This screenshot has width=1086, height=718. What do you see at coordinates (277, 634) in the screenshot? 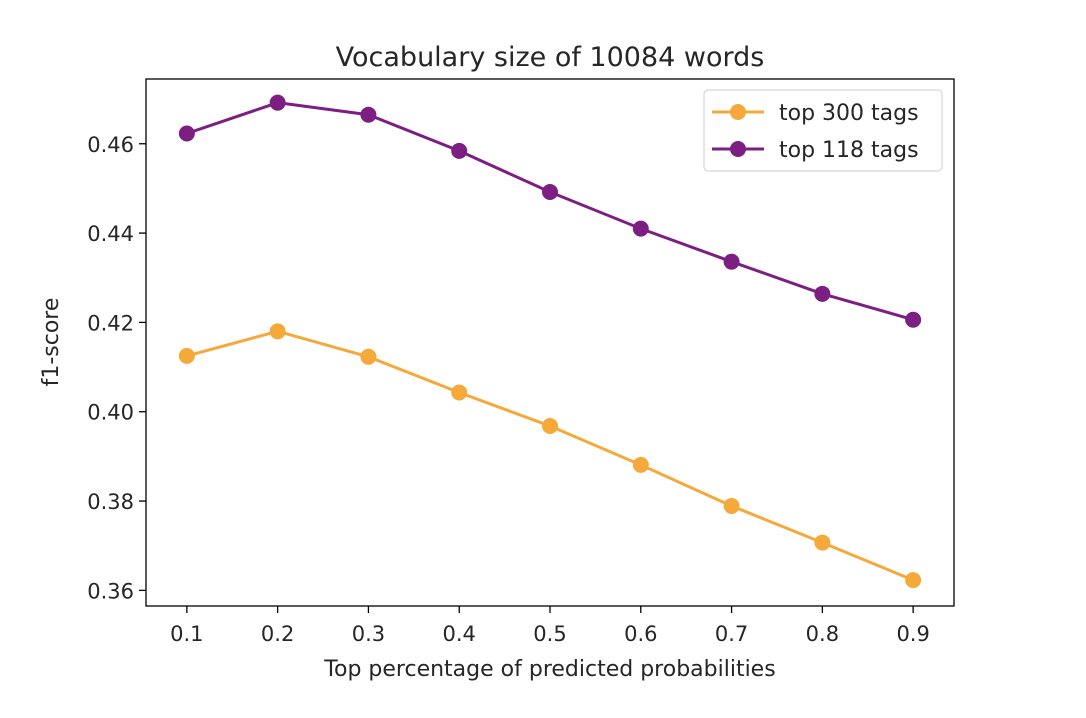
I see `x-tick-label: 0.2` at bounding box center [277, 634].